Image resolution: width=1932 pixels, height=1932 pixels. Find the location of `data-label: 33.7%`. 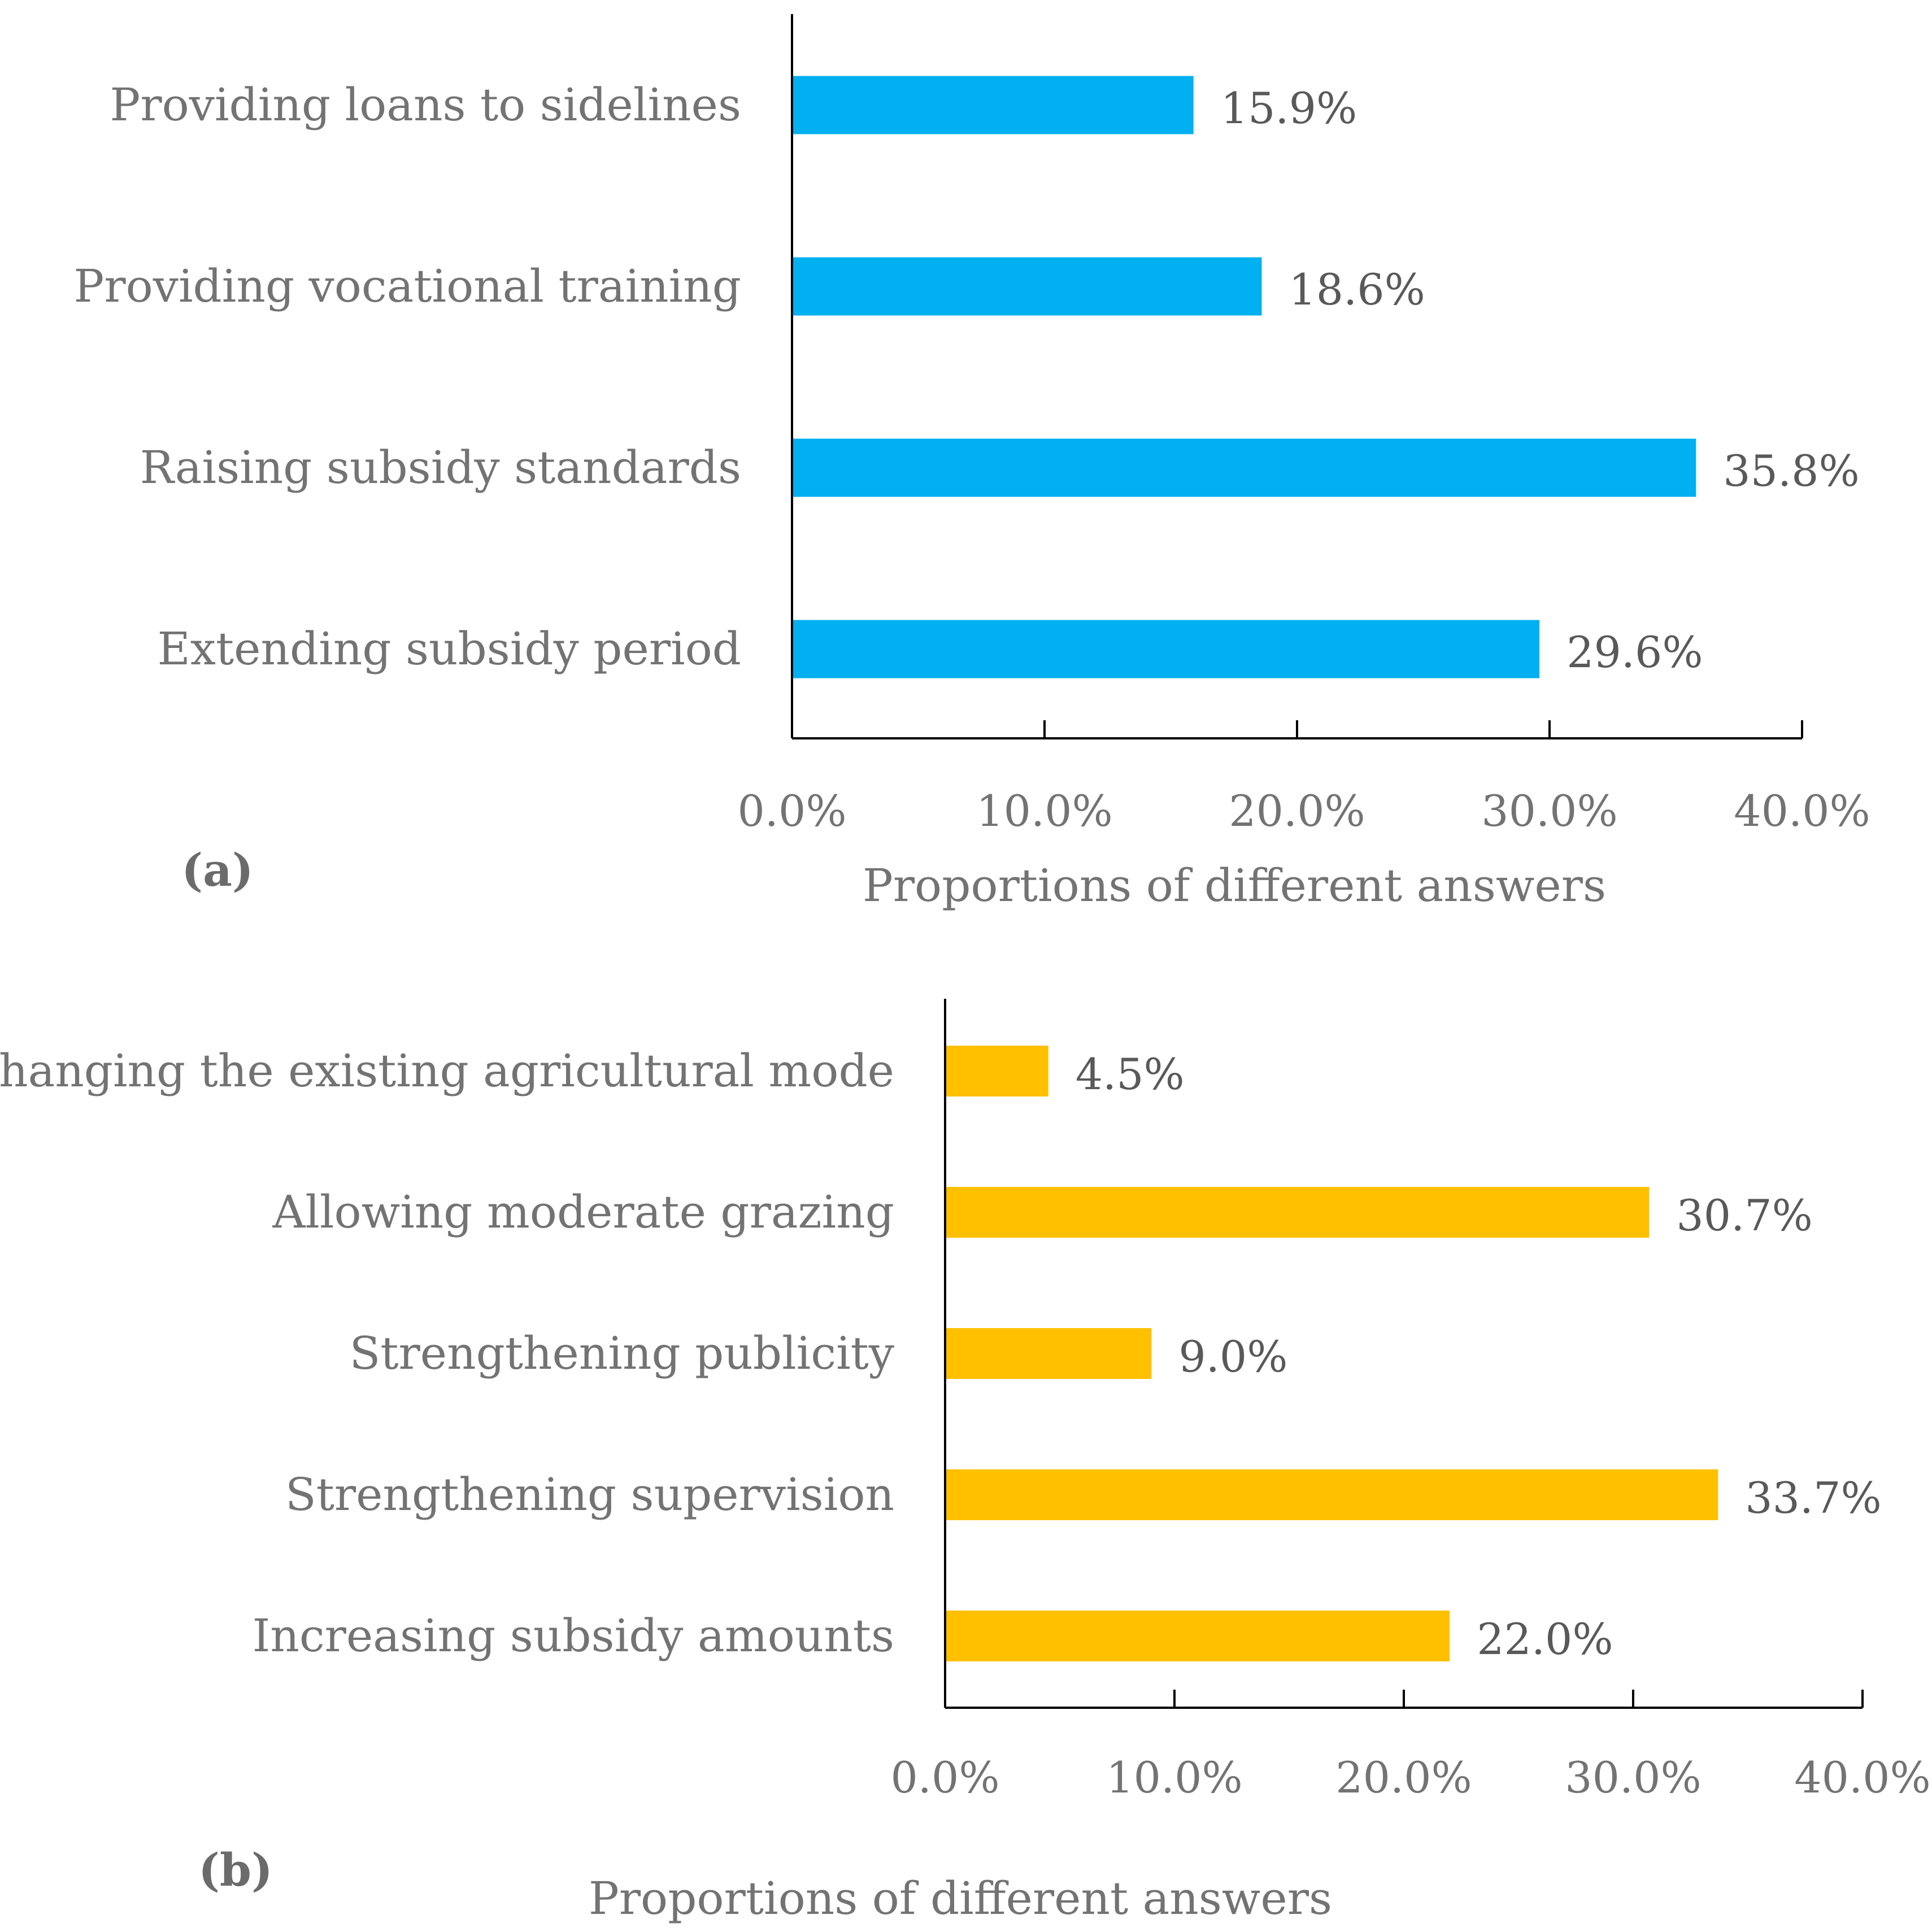

data-label: 33.7% is located at coordinates (1813, 1498).